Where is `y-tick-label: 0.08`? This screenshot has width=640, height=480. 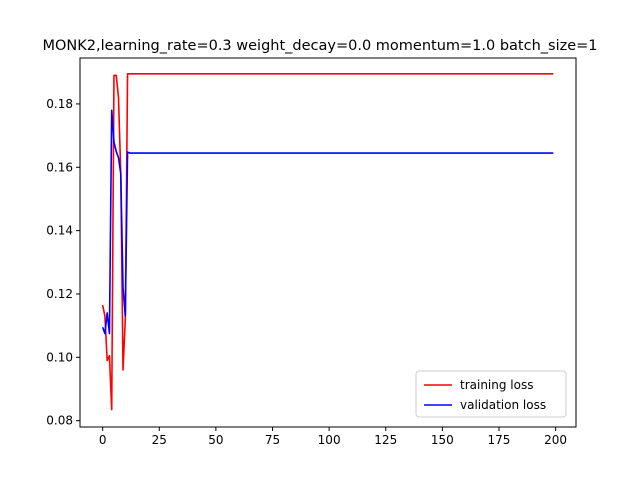
y-tick-label: 0.08 is located at coordinates (59, 421).